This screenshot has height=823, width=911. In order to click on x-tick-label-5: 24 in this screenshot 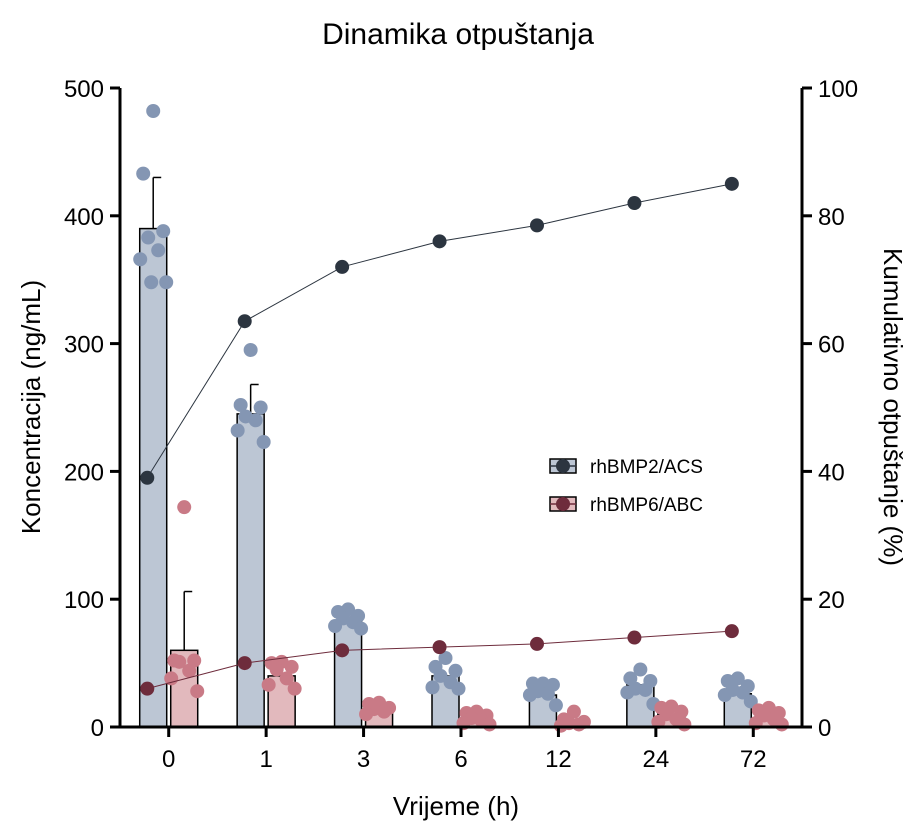, I will do `click(656, 759)`.